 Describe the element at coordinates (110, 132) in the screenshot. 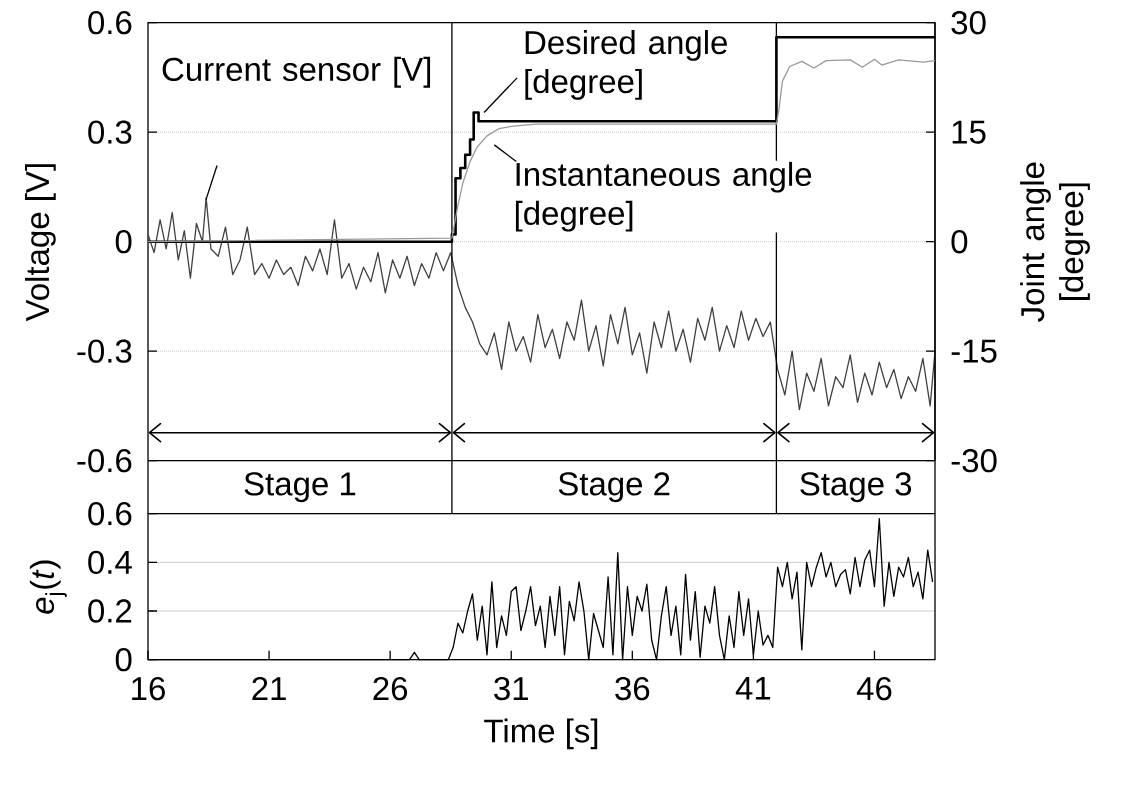

I see `y-tick-label: 0.3` at that location.